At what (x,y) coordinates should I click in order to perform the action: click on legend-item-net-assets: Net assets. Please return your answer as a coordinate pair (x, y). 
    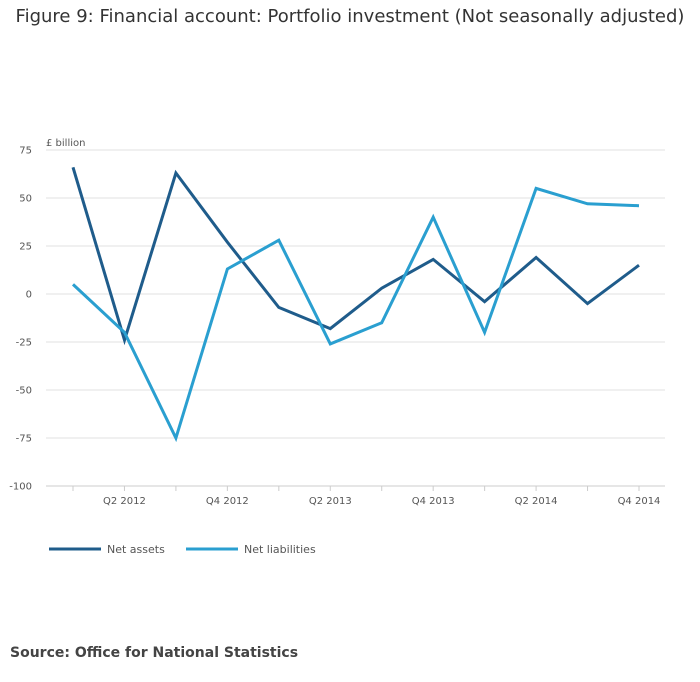
    Looking at the image, I should click on (107, 549).